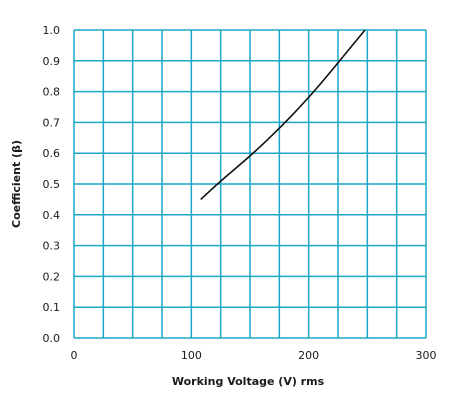 This screenshot has width=450, height=408. Describe the element at coordinates (254, 355) in the screenshot. I see `x-tick-labels: 0 100 200 300` at that location.